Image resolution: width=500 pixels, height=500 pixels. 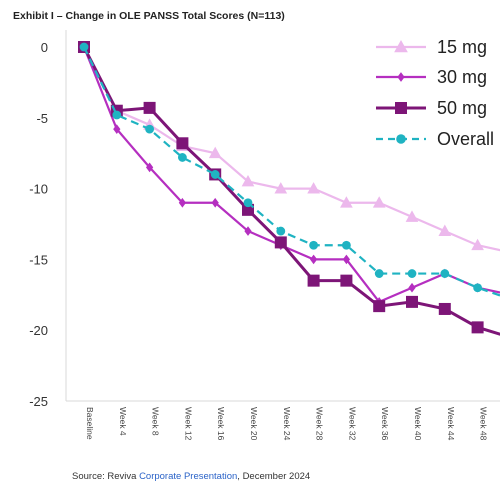 What do you see at coordinates (42, 118) in the screenshot?
I see `y-tick-label: -5` at bounding box center [42, 118].